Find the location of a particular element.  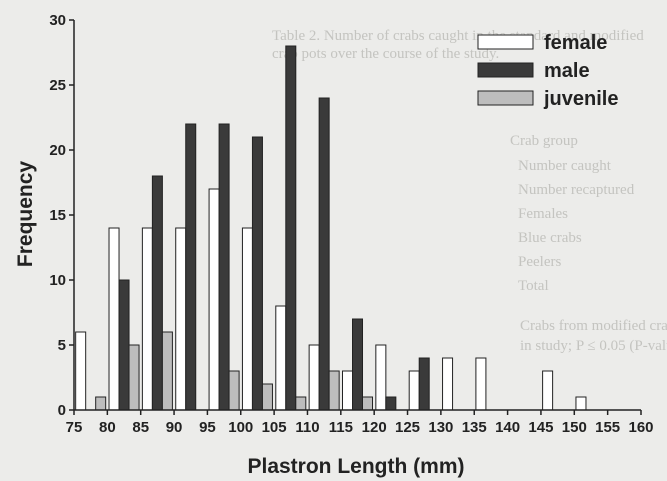

svg-text: Females is located at coordinates (543, 214).